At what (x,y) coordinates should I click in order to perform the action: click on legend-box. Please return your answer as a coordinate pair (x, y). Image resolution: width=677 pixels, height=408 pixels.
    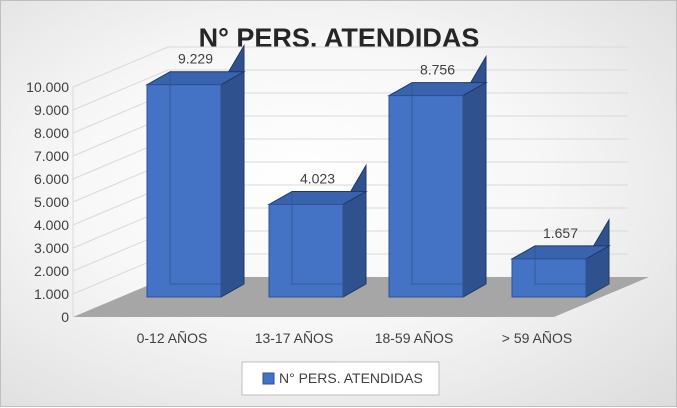
    Looking at the image, I should click on (340, 378).